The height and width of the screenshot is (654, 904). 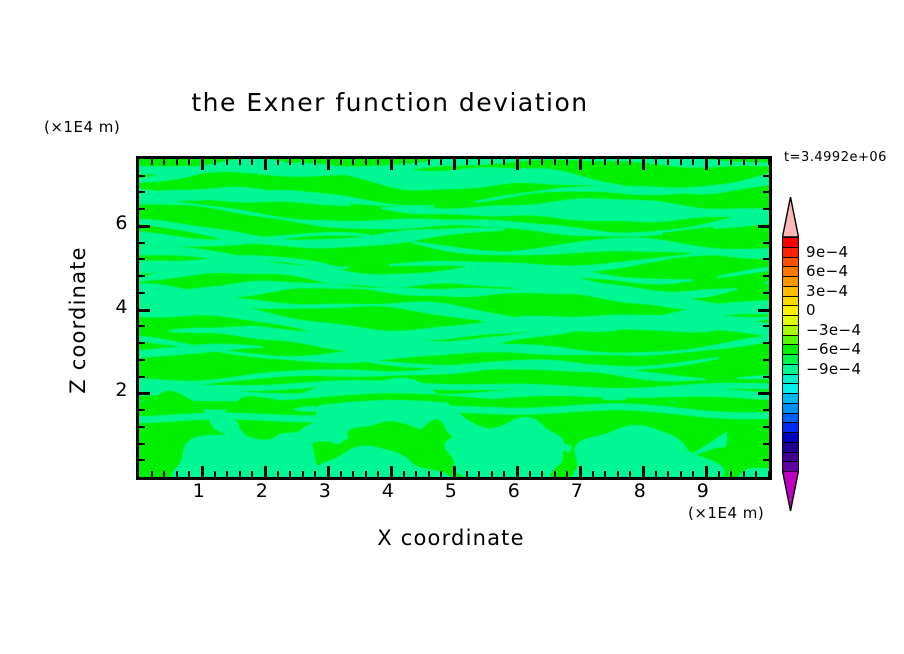 What do you see at coordinates (451, 491) in the screenshot?
I see `x-tick-label: 5` at bounding box center [451, 491].